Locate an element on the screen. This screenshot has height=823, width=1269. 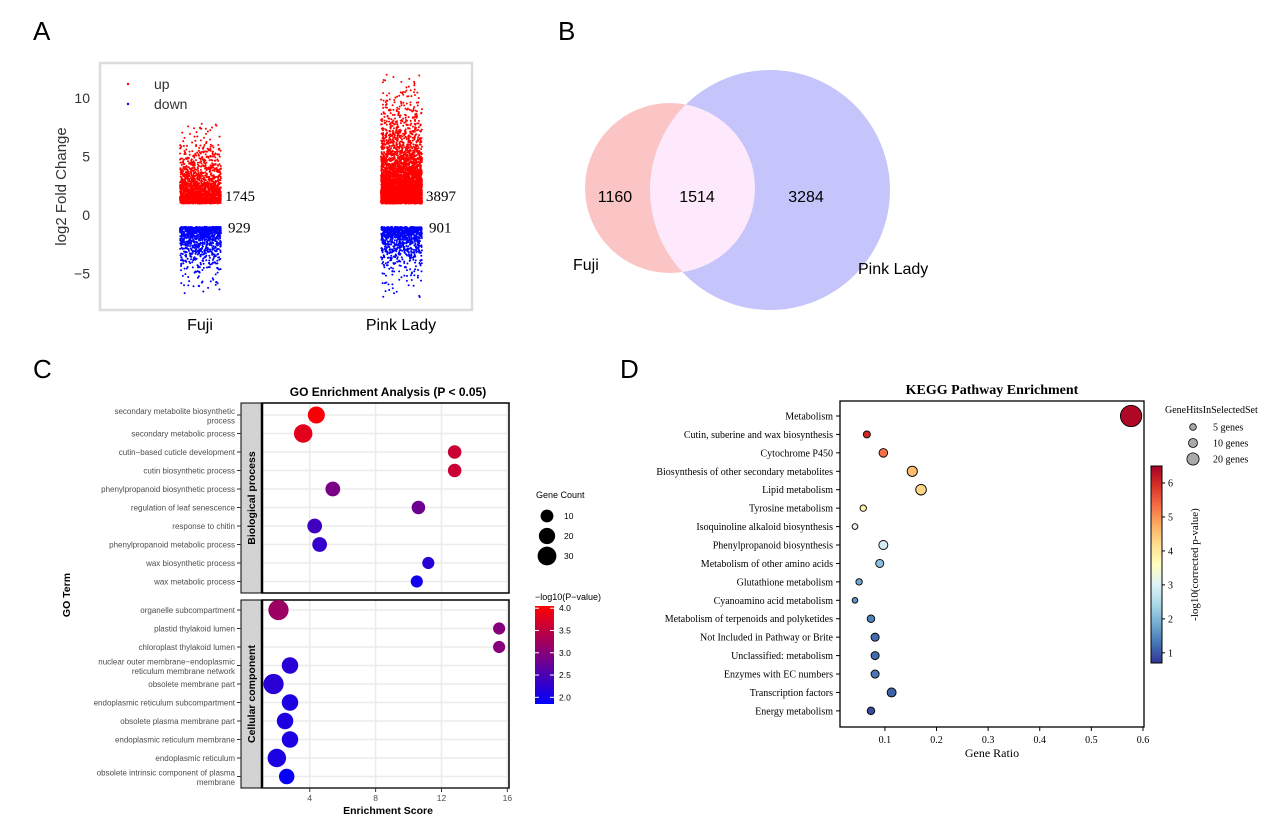
panel-label-c: C is located at coordinates (42, 369).